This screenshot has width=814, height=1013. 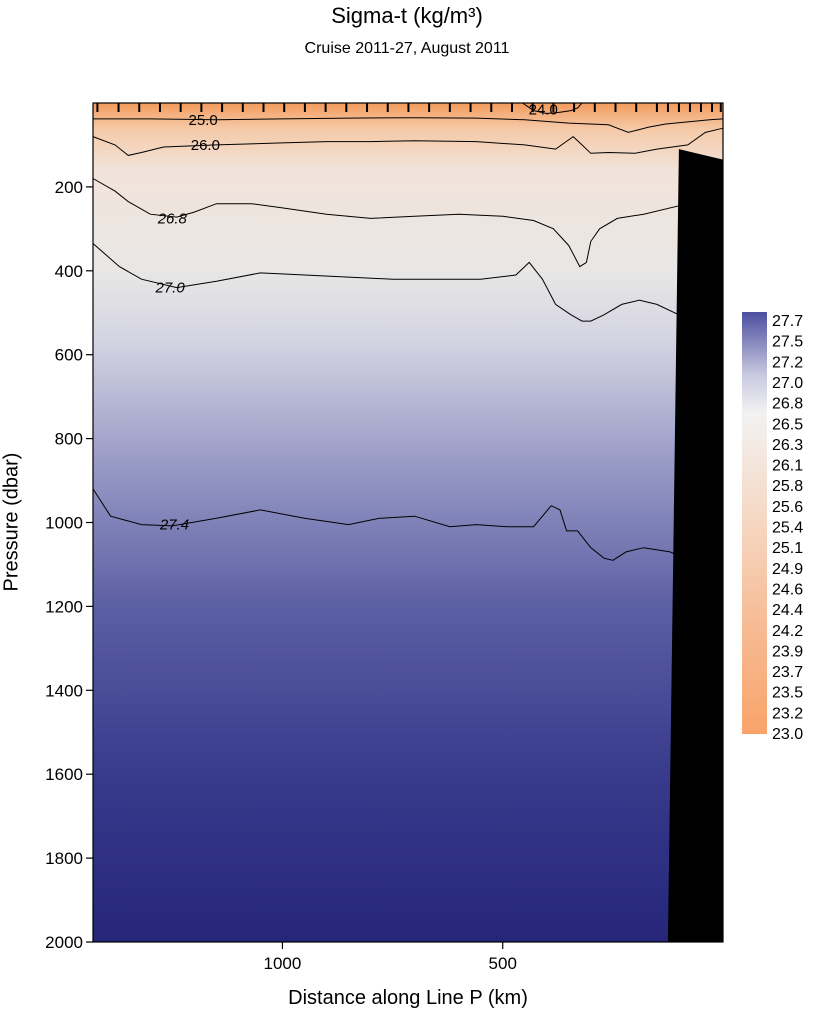 I want to click on colorbar, so click(x=754, y=523).